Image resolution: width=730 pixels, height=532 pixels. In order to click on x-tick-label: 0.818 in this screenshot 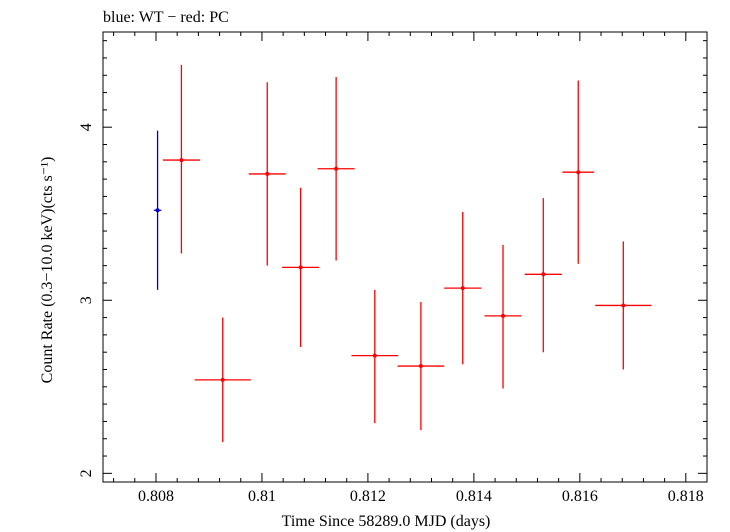, I will do `click(686, 496)`.